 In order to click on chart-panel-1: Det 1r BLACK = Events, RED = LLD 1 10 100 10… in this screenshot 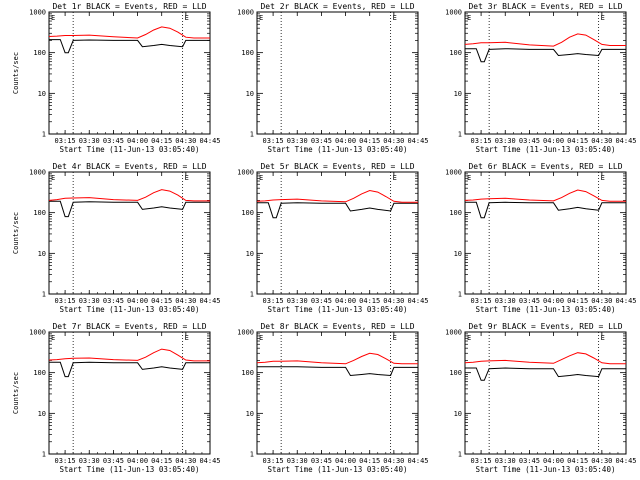, I will do `click(116, 78)`.